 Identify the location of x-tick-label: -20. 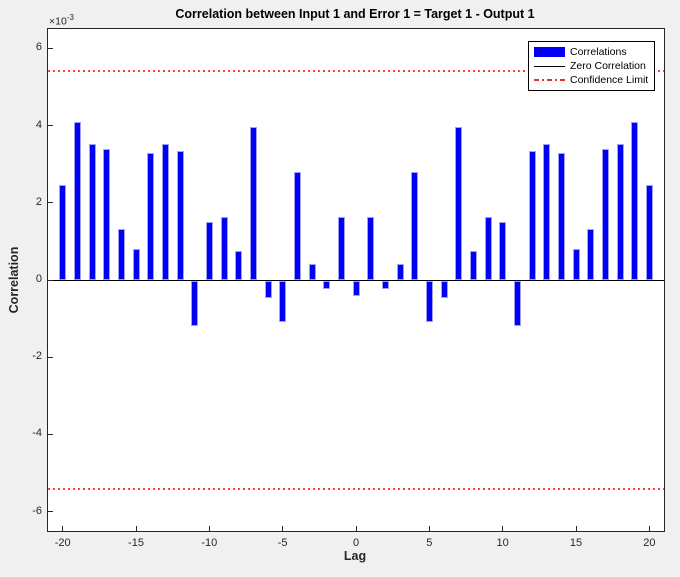
(62, 543).